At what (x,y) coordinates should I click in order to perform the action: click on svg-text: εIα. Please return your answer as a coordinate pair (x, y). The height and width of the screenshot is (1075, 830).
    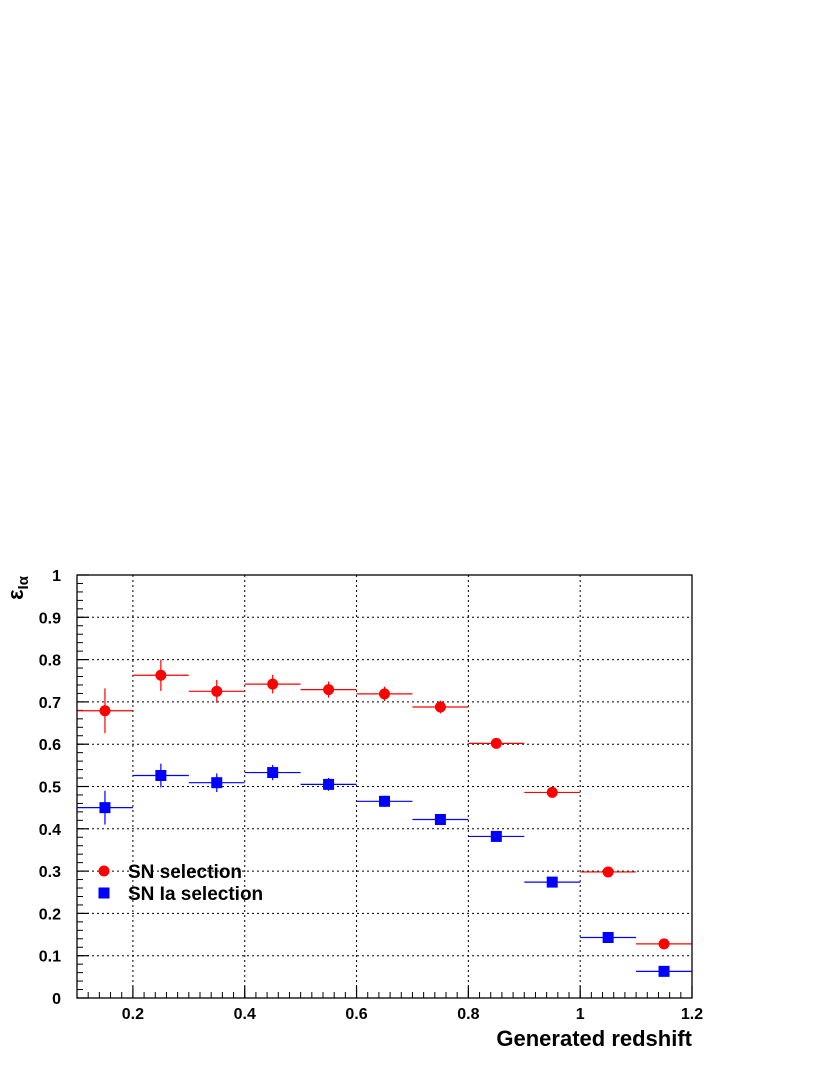
    Looking at the image, I should click on (17, 587).